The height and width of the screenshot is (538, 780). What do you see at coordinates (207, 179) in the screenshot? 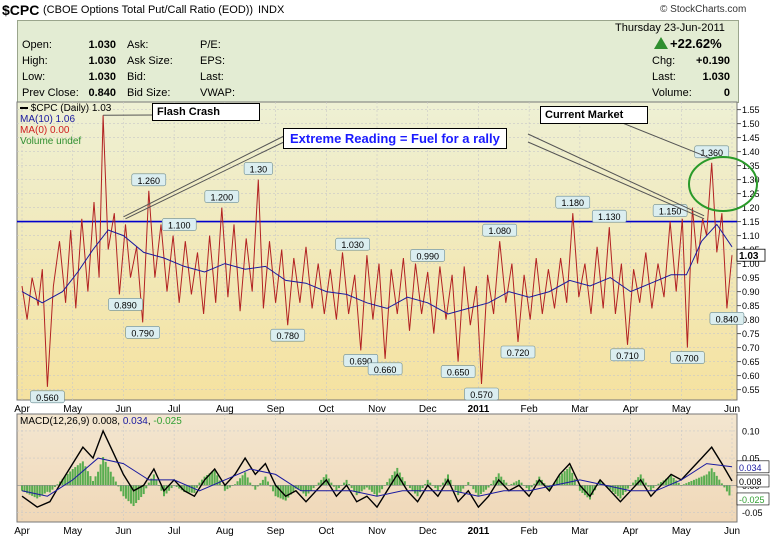
I see `extreme-pointer-left` at bounding box center [207, 179].